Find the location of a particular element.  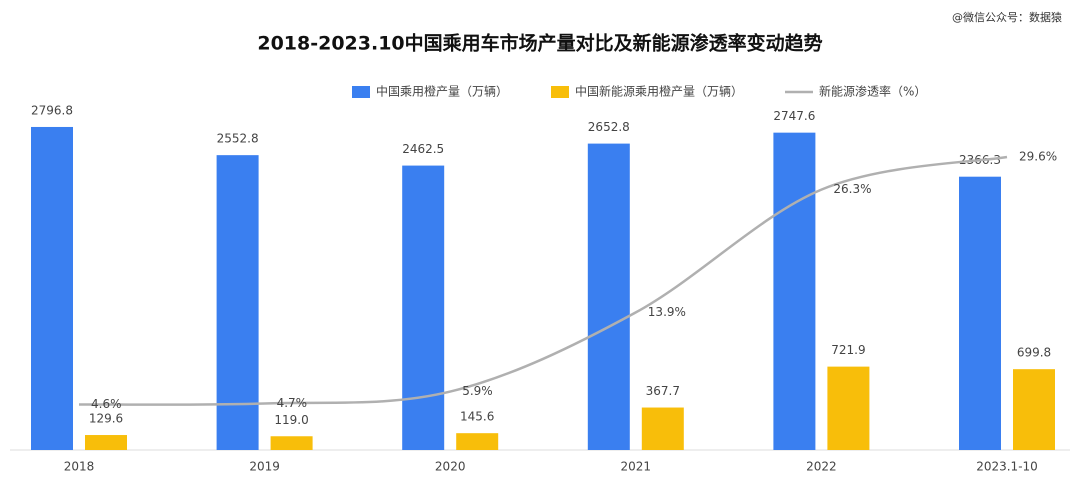

bar-value-label: 367.7 is located at coordinates (663, 391).